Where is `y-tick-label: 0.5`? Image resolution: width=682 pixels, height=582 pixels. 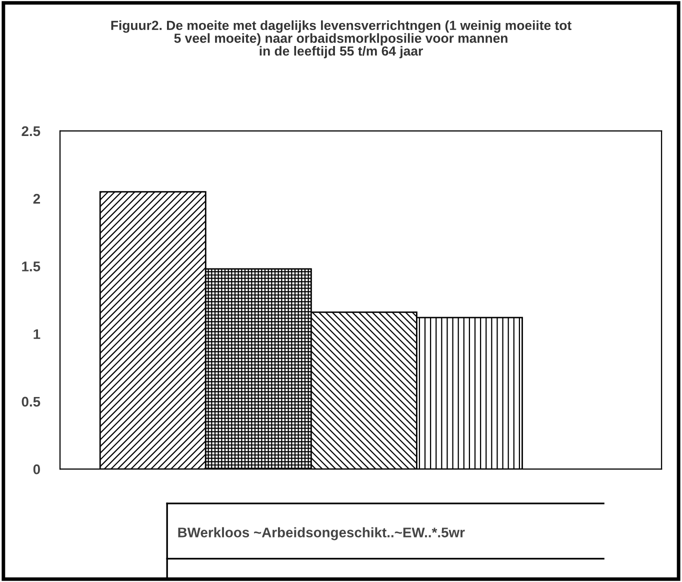 y-tick-label: 0.5 is located at coordinates (31, 401).